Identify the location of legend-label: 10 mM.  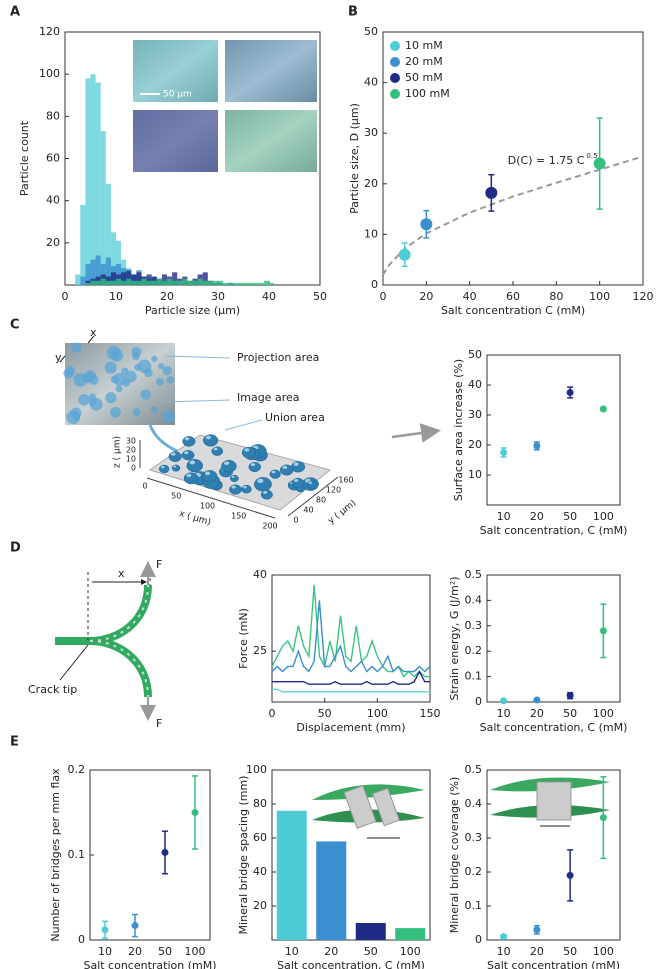
(424, 45).